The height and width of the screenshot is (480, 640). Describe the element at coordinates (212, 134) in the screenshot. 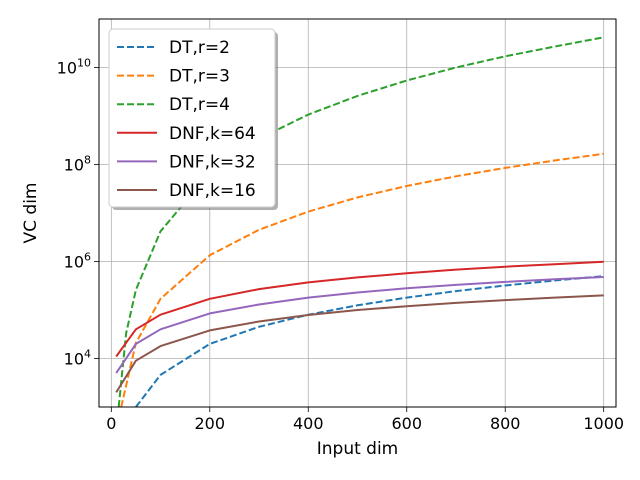

I see `legend-entry-label: DNF,k=64` at that location.